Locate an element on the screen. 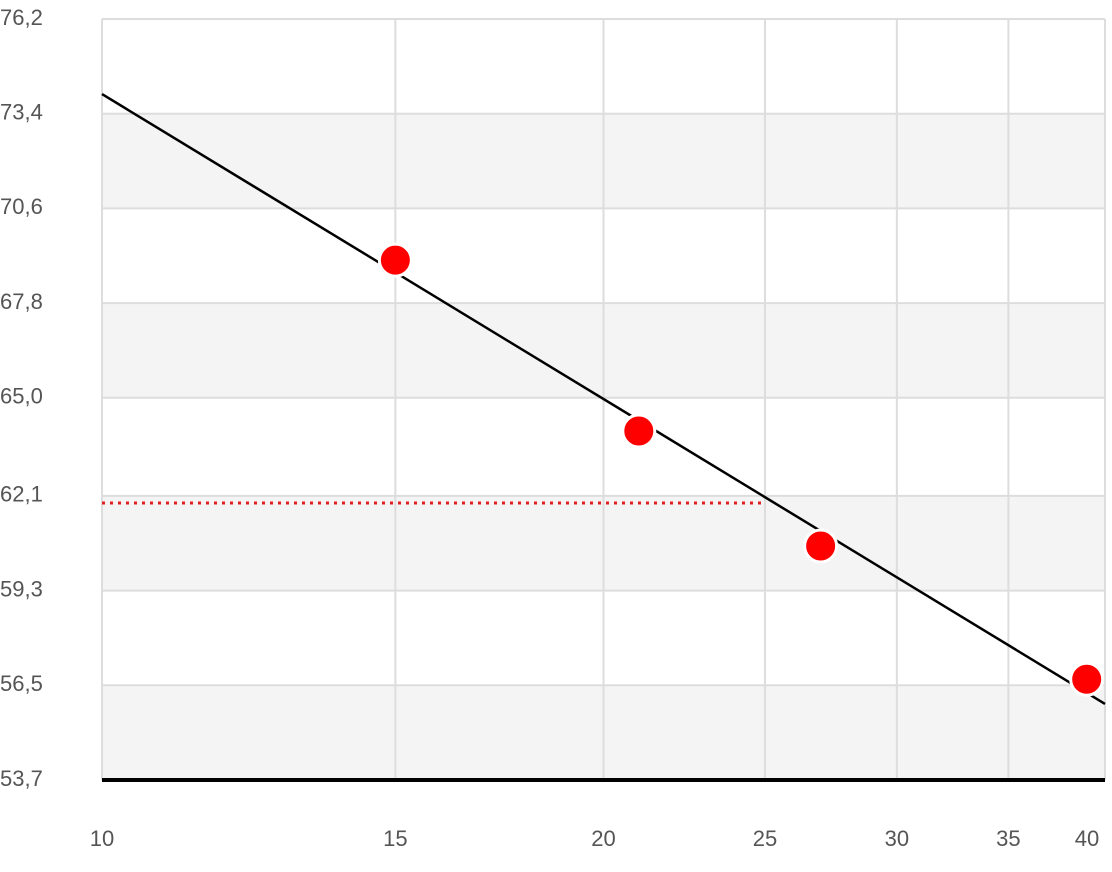 The height and width of the screenshot is (872, 1112). y-tick-label: 56,5 is located at coordinates (21, 683).